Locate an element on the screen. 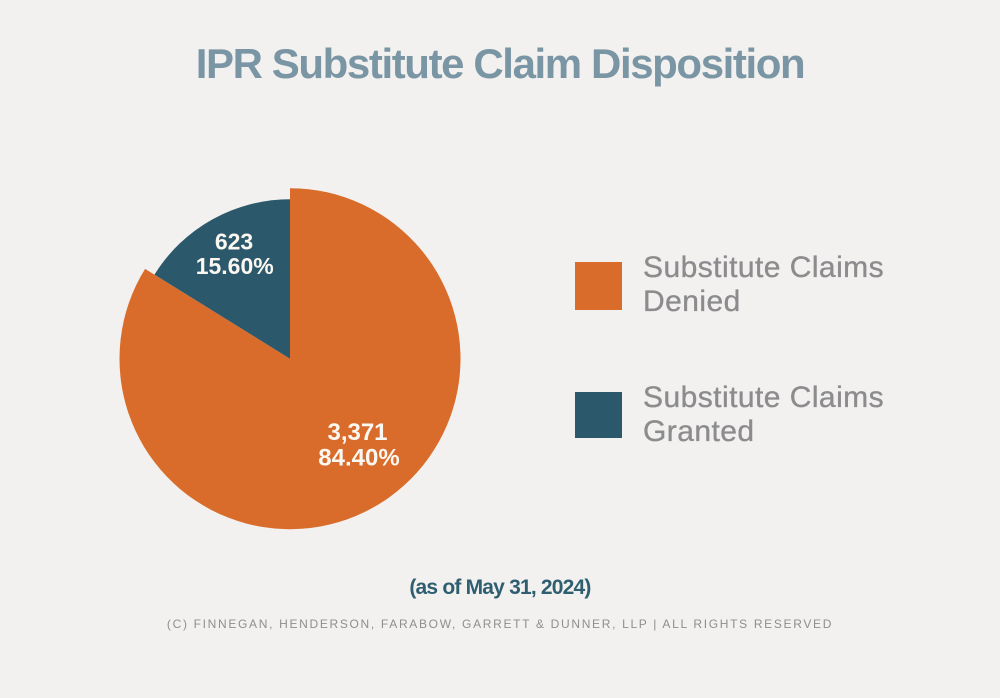 This screenshot has height=698, width=1000. svg-text: 623 is located at coordinates (234, 242).